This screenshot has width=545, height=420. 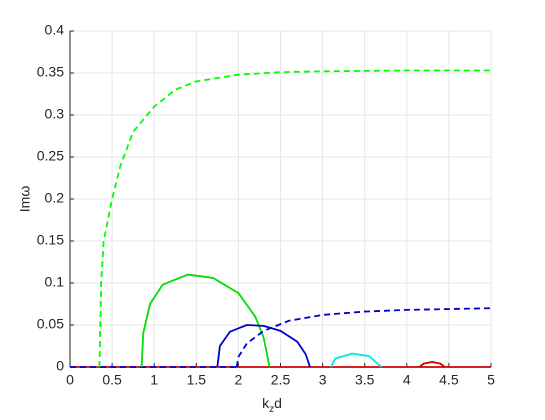 What do you see at coordinates (365, 380) in the screenshot?
I see `x-tick-label: 3.5` at bounding box center [365, 380].